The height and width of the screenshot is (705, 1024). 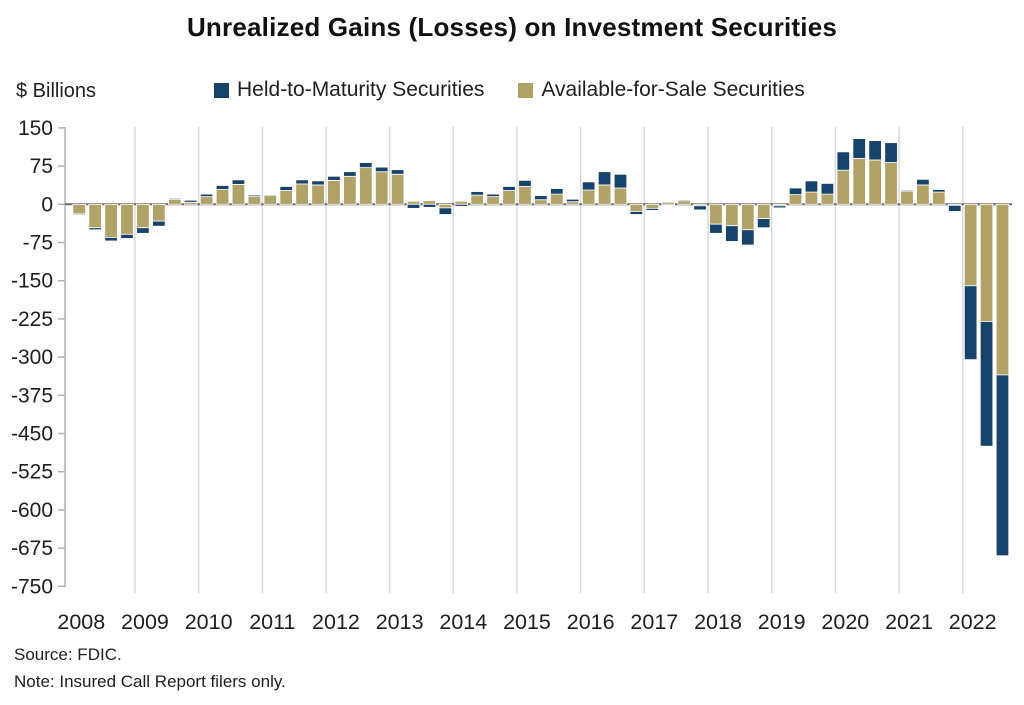 I want to click on bar-2011Q1-htm, so click(x=270, y=195).